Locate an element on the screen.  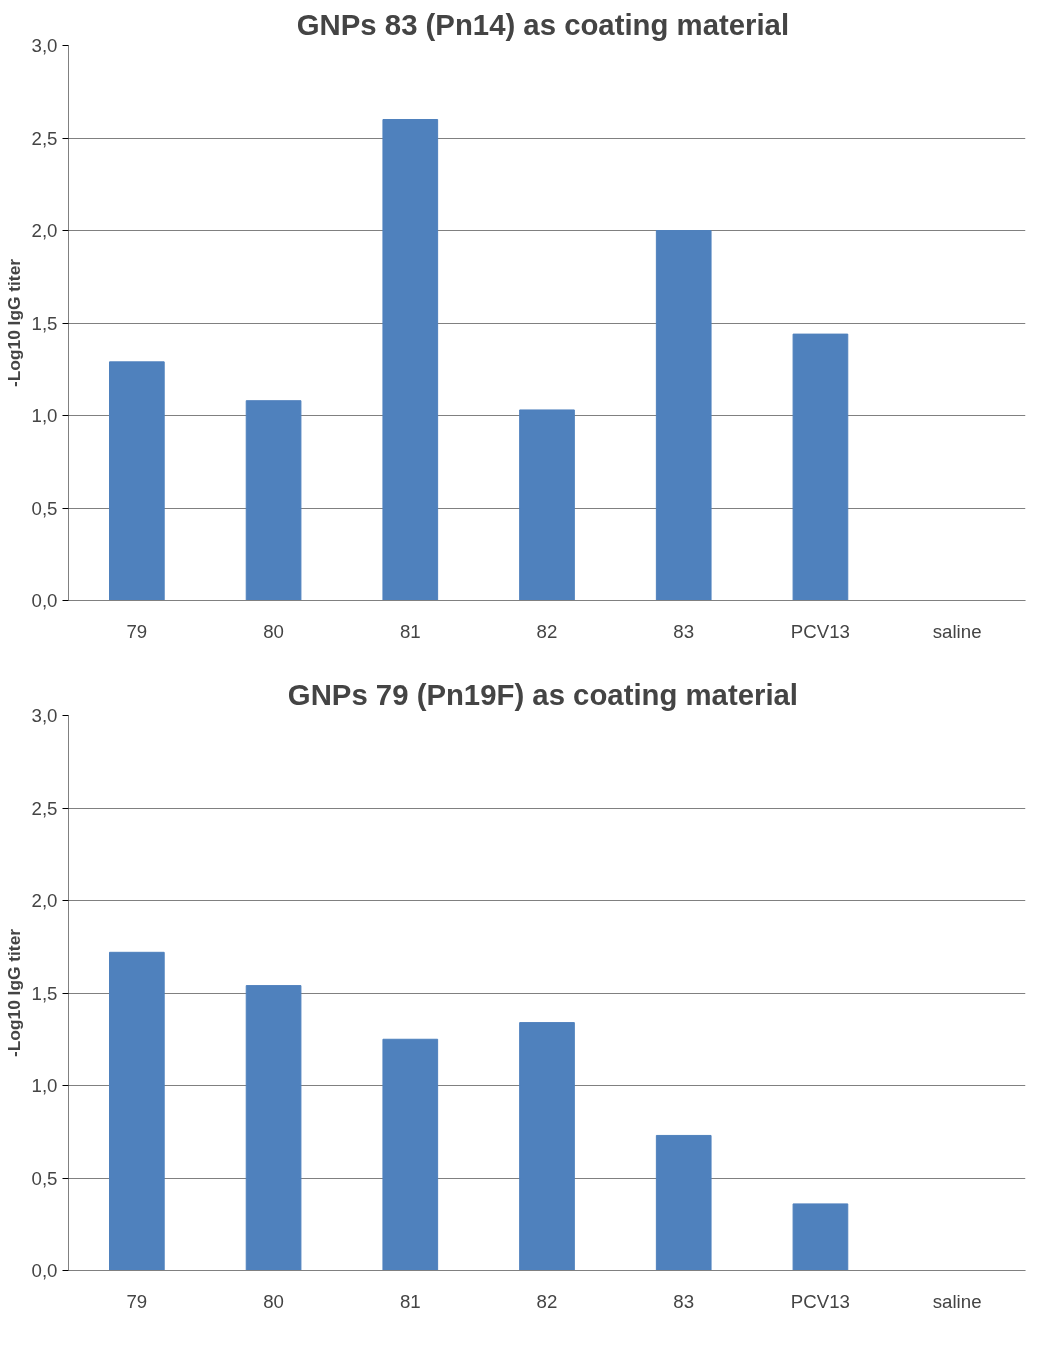
chart-title: GNPs 83 (Pn14) as coating material is located at coordinates (543, 24).